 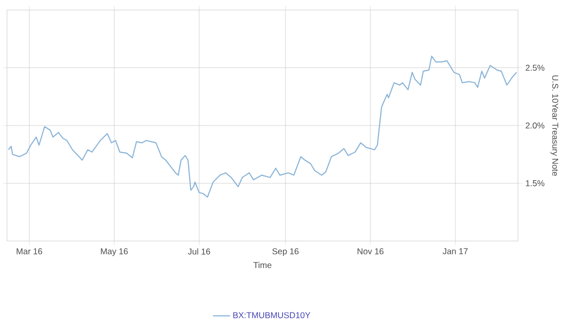 I want to click on x-tick-label: Mar 16, so click(x=29, y=251).